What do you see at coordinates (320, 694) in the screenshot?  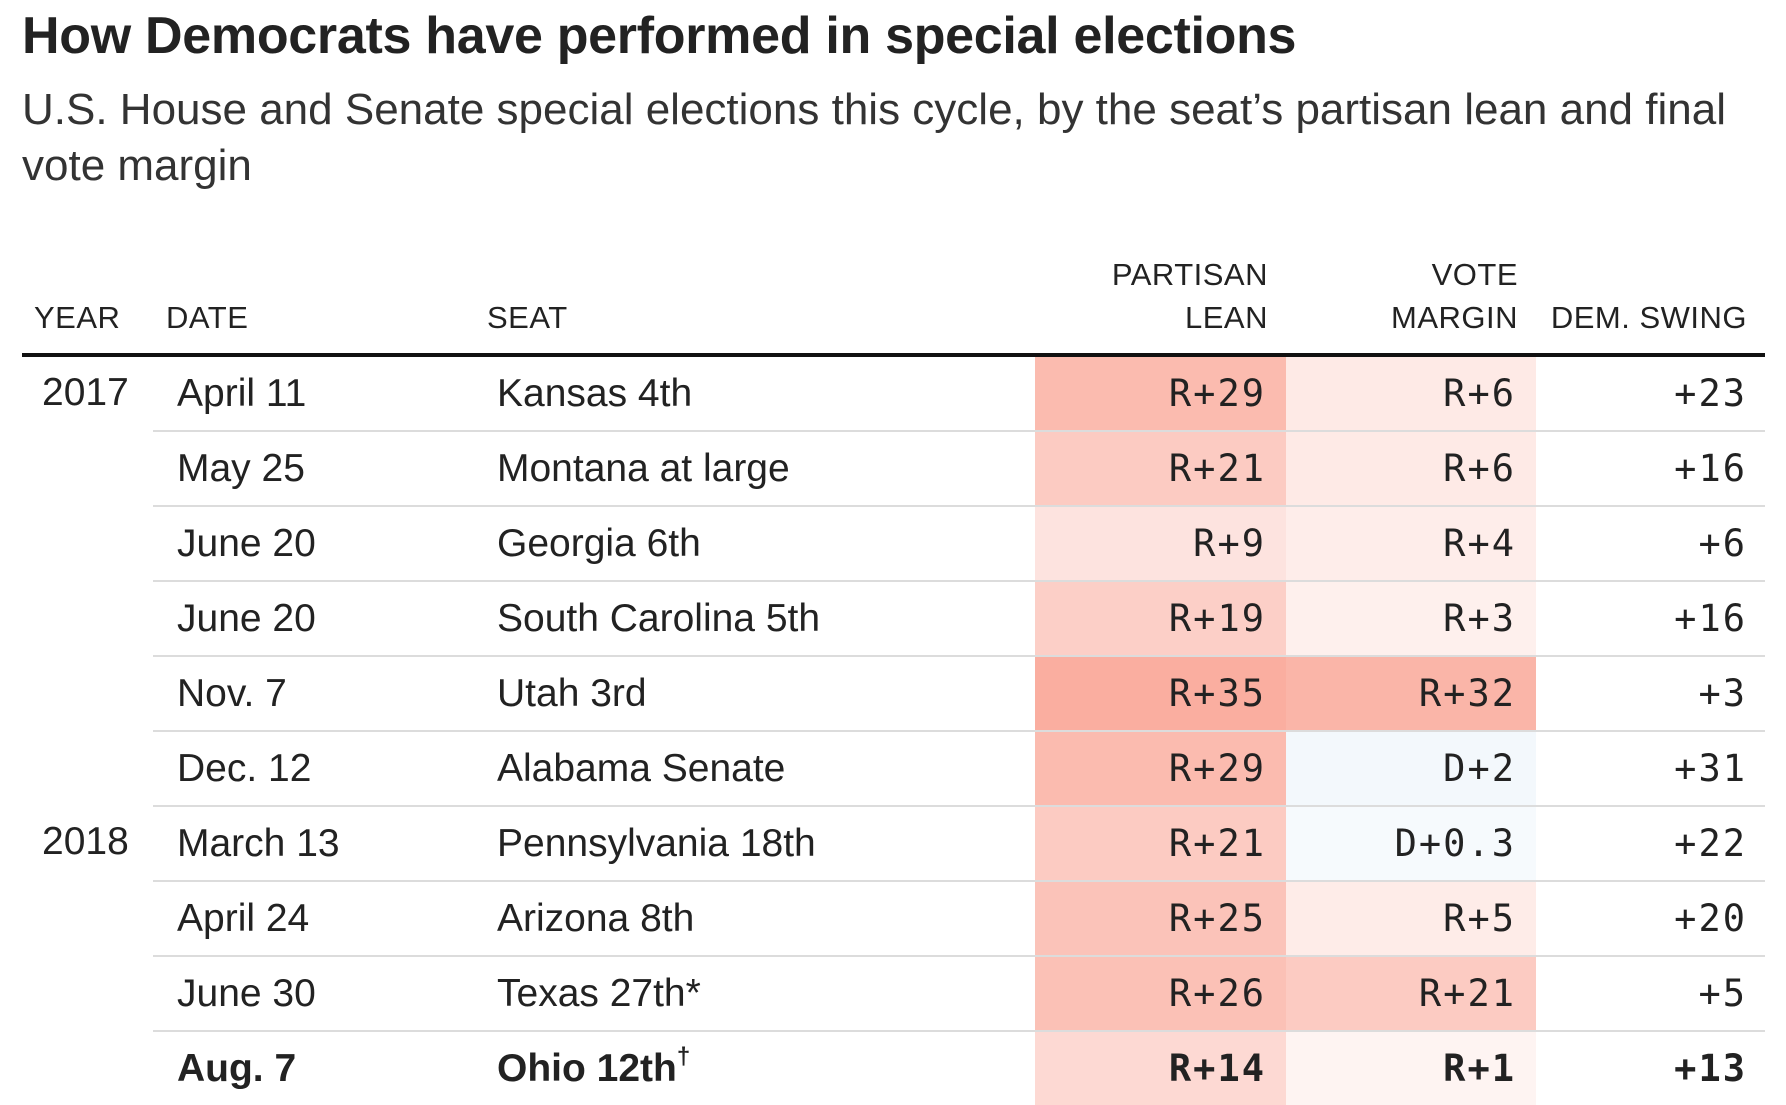 I see `date-cell: Nov. 7` at bounding box center [320, 694].